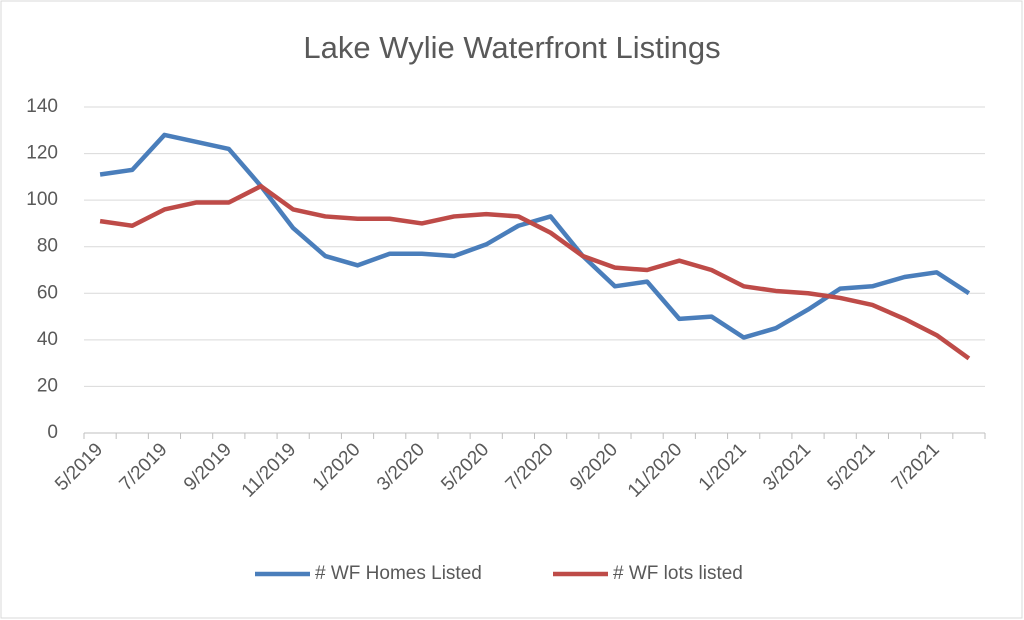 The image size is (1024, 620). Describe the element at coordinates (47, 339) in the screenshot. I see `y-tick-label: 40` at that location.